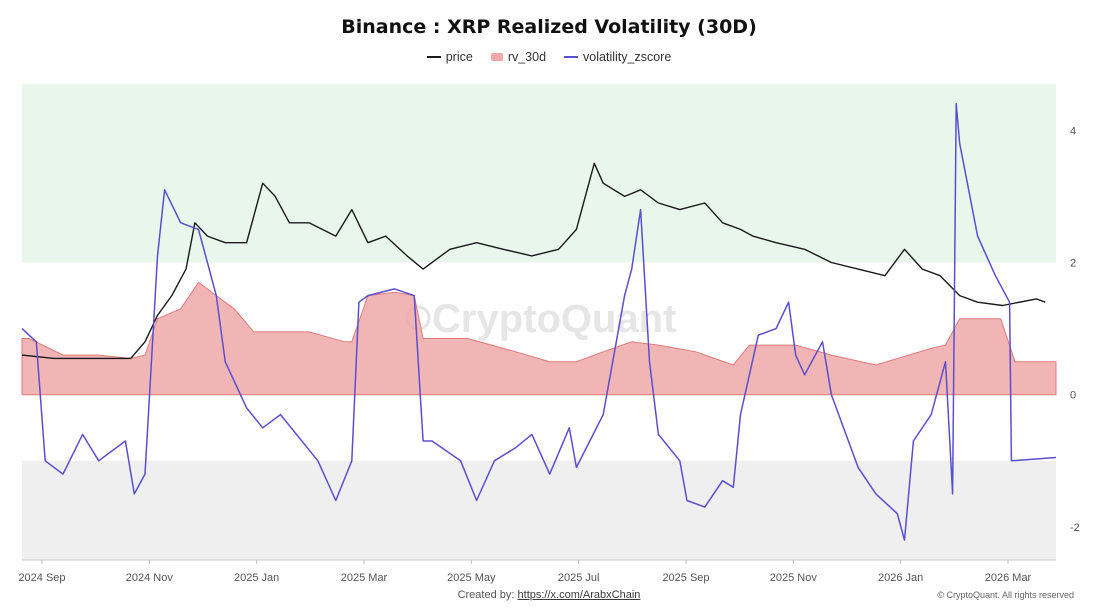  What do you see at coordinates (256, 578) in the screenshot?
I see `x-tick-label: 2025 Jan` at bounding box center [256, 578].